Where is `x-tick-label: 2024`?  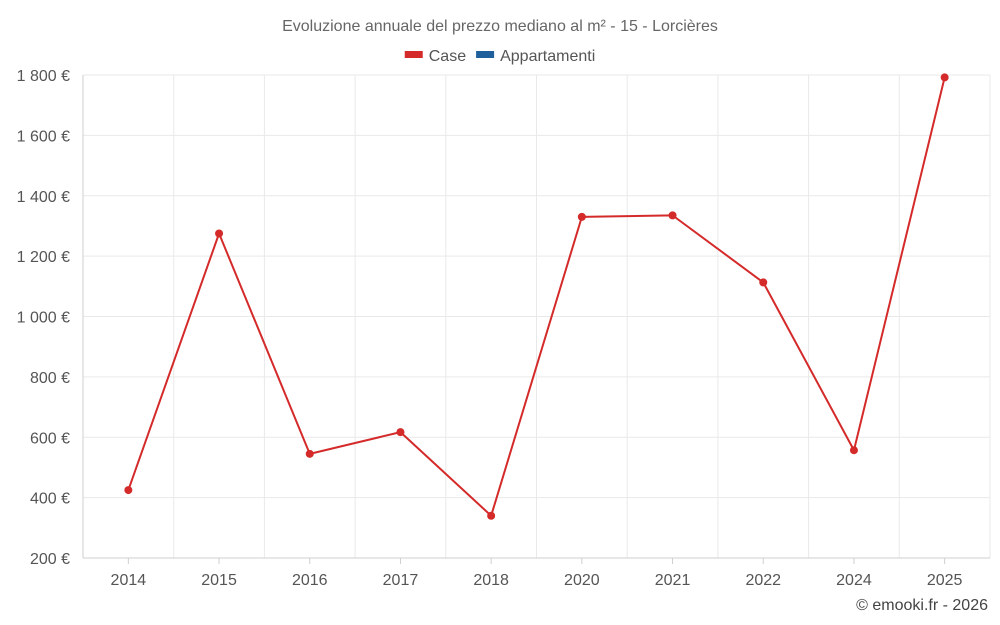
x-tick-label: 2024 is located at coordinates (854, 580).